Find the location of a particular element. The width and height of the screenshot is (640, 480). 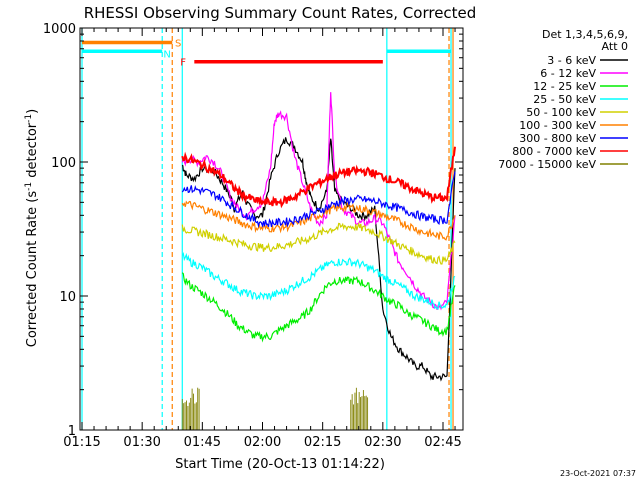

y-axis-label-end: ) is located at coordinates (32, 111).